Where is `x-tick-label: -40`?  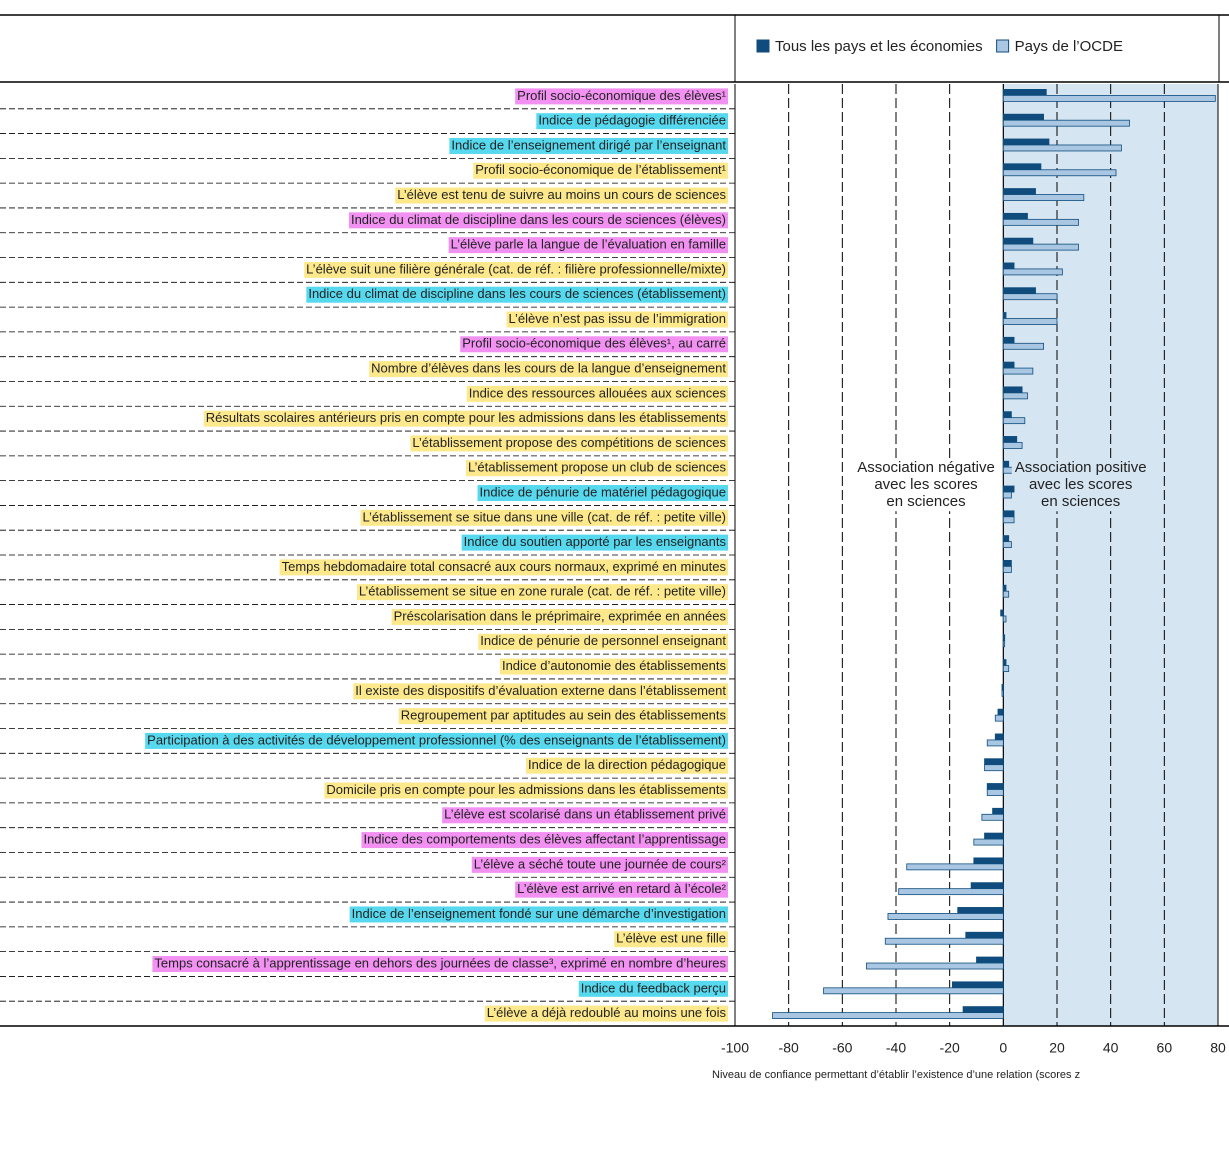 x-tick-label: -40 is located at coordinates (896, 1048).